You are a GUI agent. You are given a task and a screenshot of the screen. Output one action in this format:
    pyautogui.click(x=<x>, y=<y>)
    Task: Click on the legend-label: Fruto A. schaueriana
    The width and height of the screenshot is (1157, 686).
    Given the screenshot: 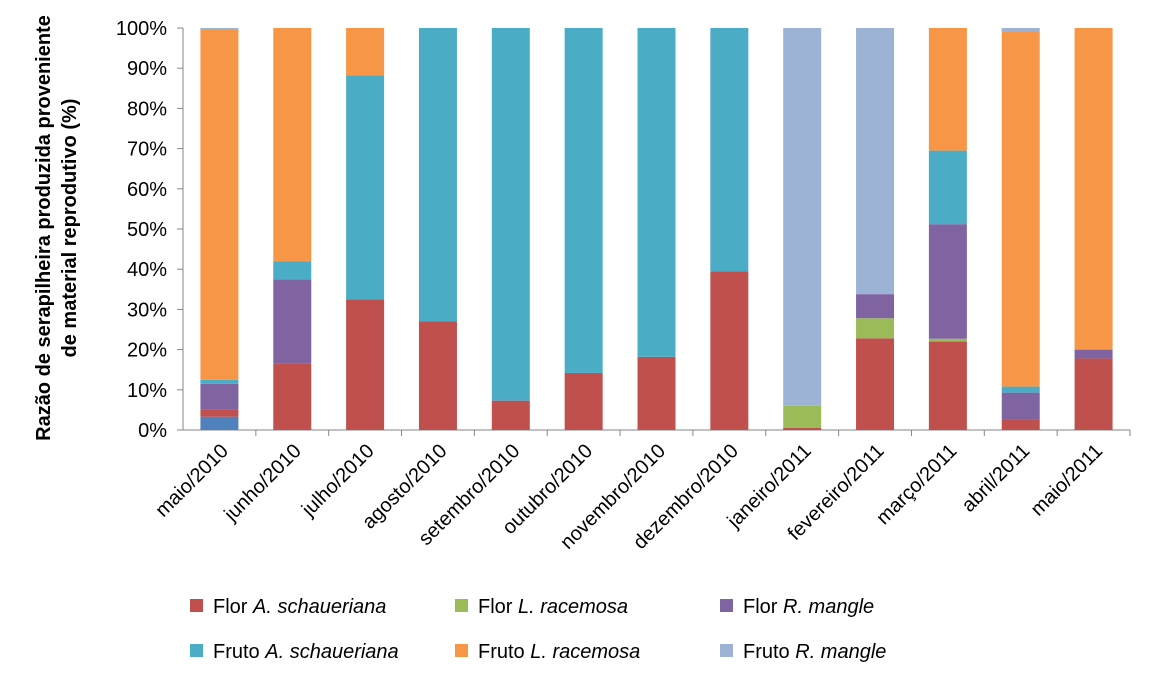 What is the action you would take?
    pyautogui.click(x=306, y=652)
    